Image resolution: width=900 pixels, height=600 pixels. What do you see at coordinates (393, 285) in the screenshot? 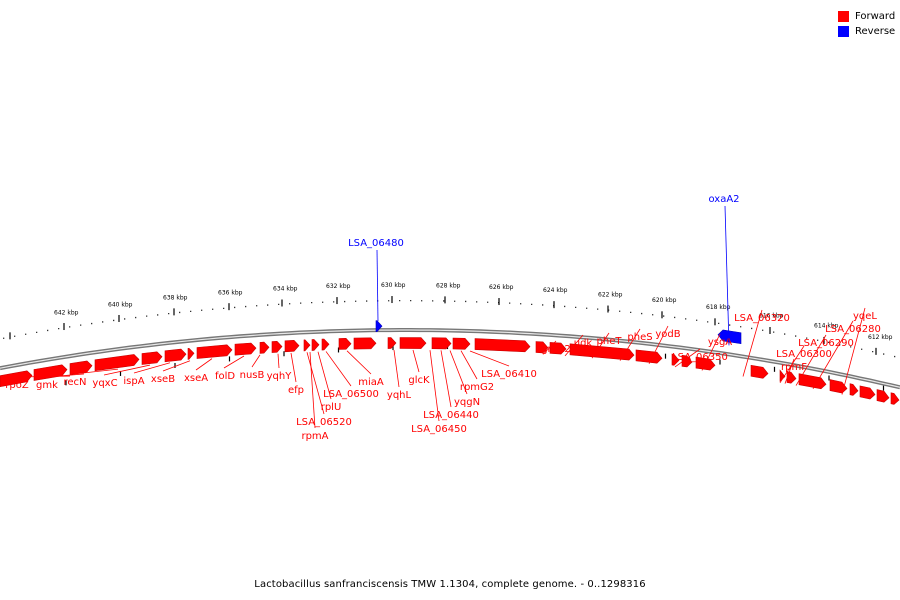
I see `tick-label: 630 kbp` at bounding box center [393, 285].